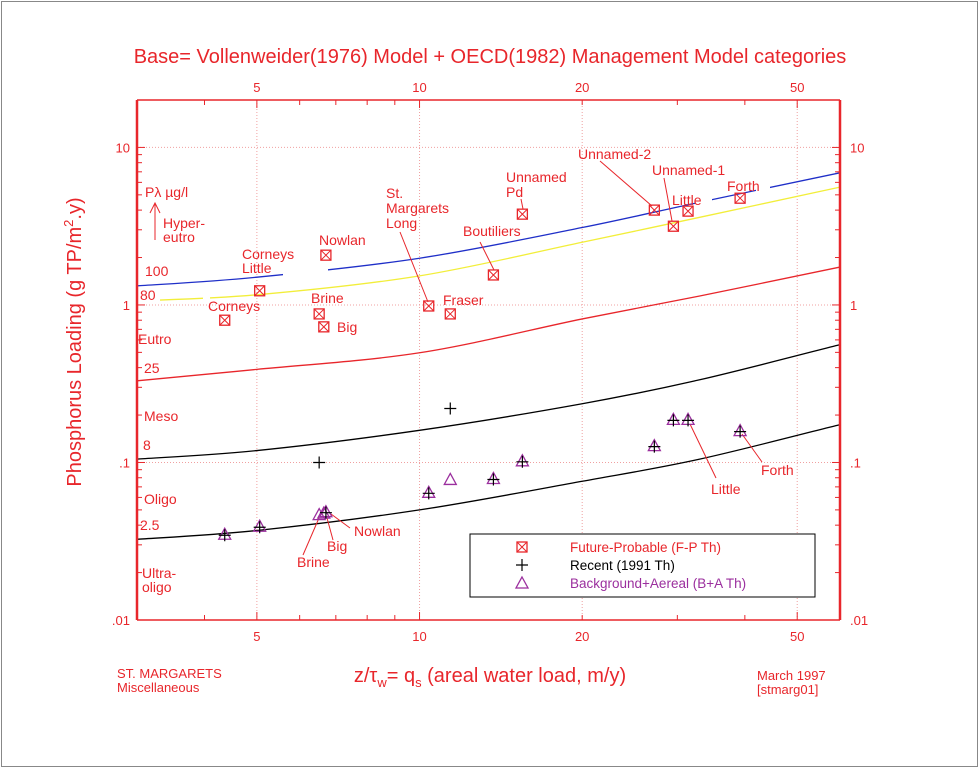 This screenshot has height=769, width=980. Describe the element at coordinates (492, 231) in the screenshot. I see `annotation-upper: Boutiliers` at that location.